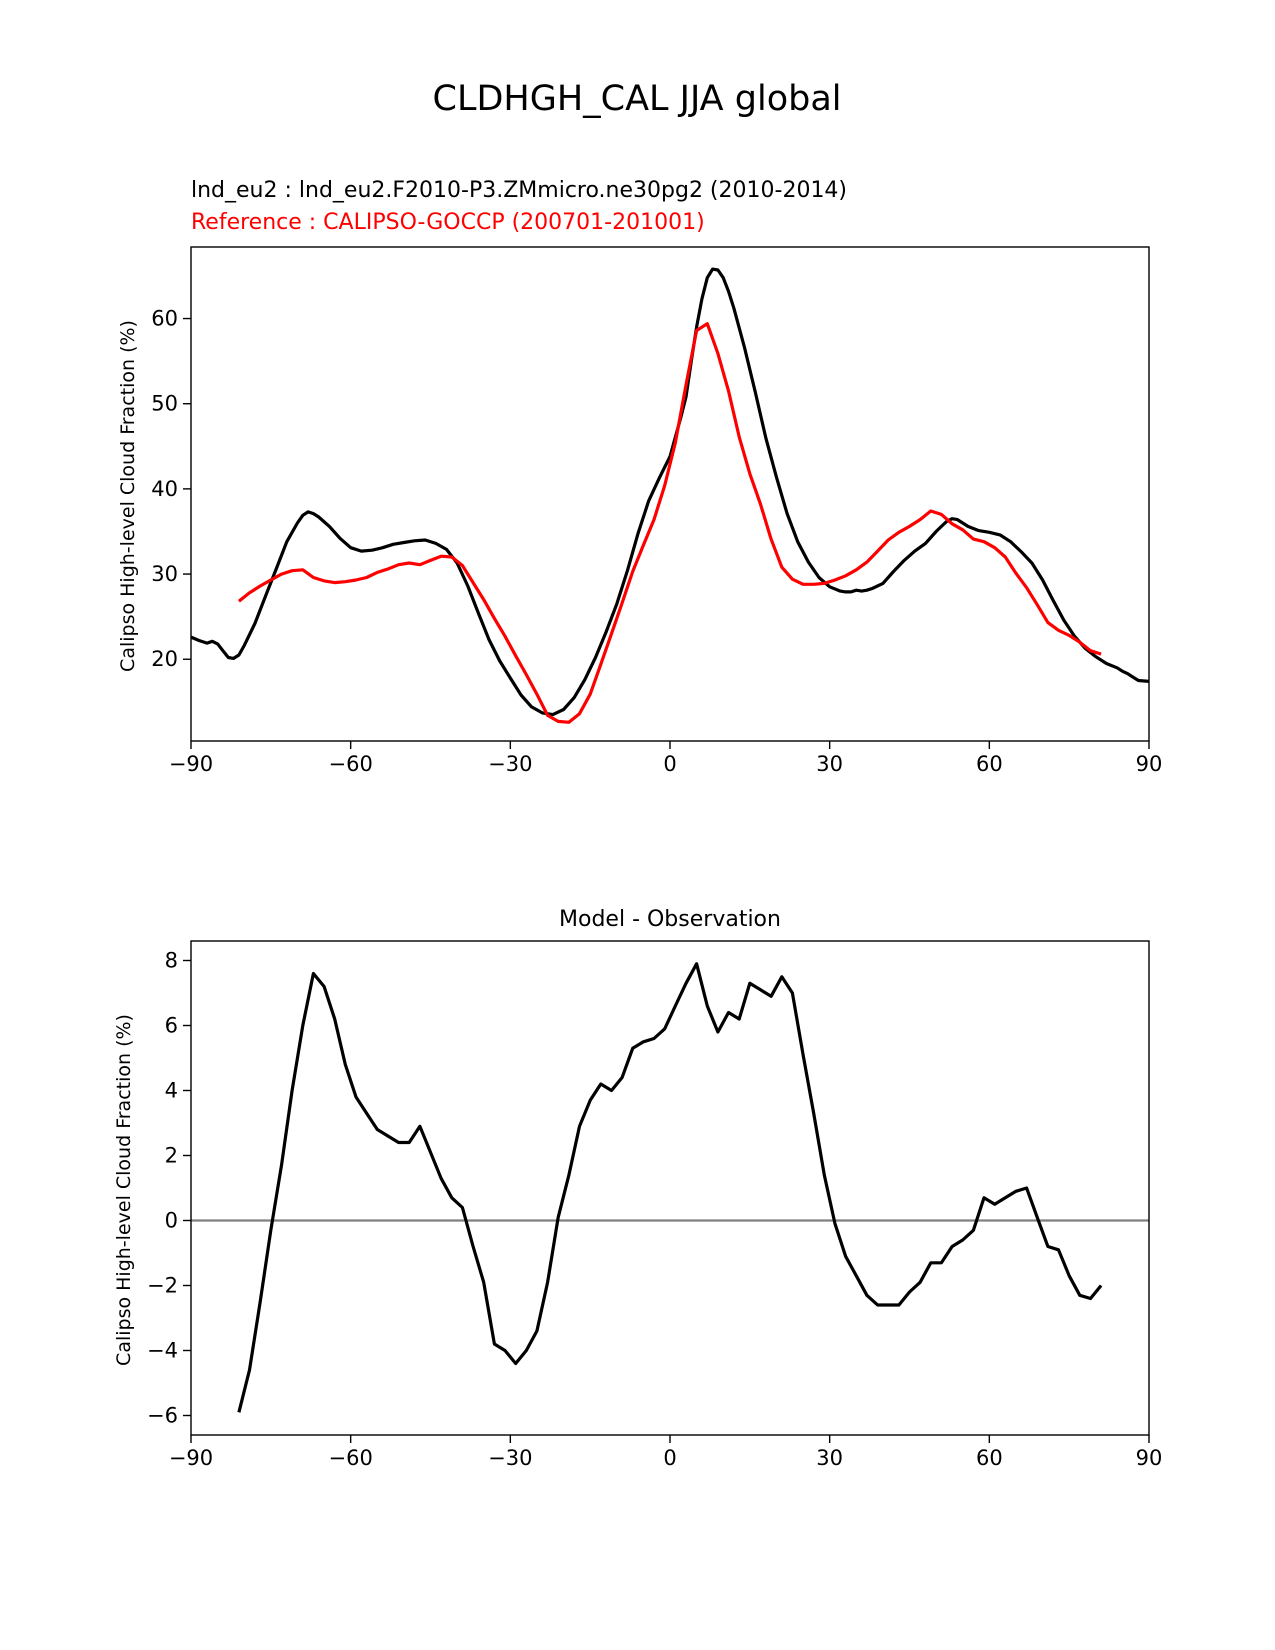 Image resolution: width=1275 pixels, height=1650 pixels. Describe the element at coordinates (829, 764) in the screenshot. I see `top-panel-x-tick-label: 30` at that location.